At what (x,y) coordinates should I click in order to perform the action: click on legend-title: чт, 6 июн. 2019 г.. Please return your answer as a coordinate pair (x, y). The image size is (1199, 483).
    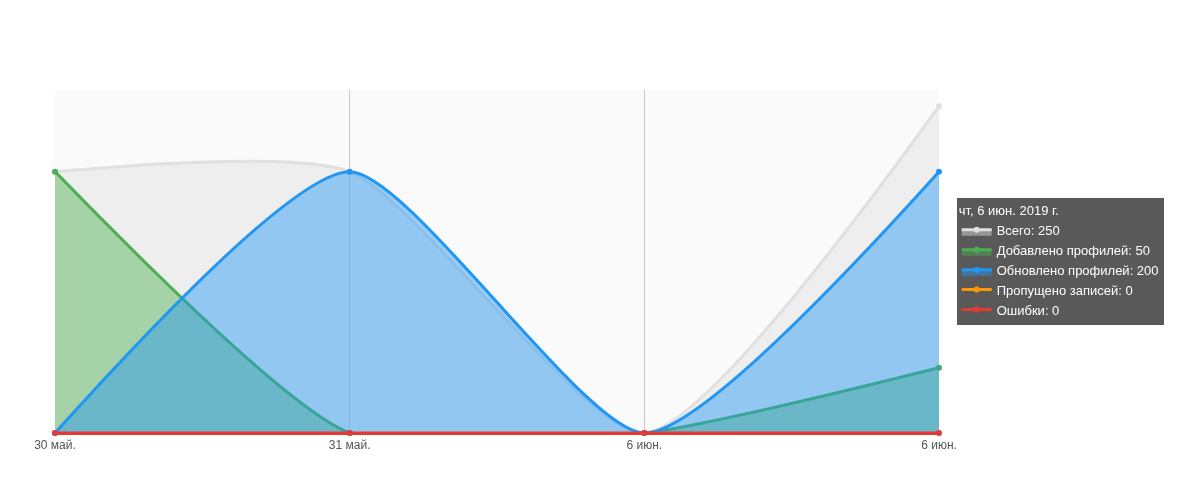
    Looking at the image, I should click on (1008, 210).